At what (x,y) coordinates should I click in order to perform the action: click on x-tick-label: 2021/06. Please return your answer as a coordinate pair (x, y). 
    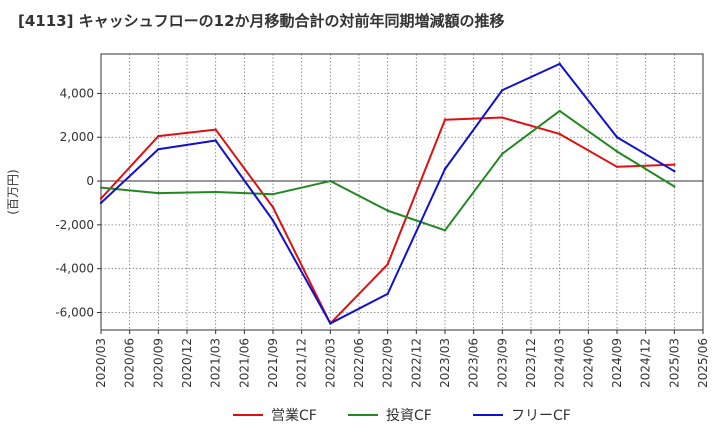
    Looking at the image, I should click on (244, 363).